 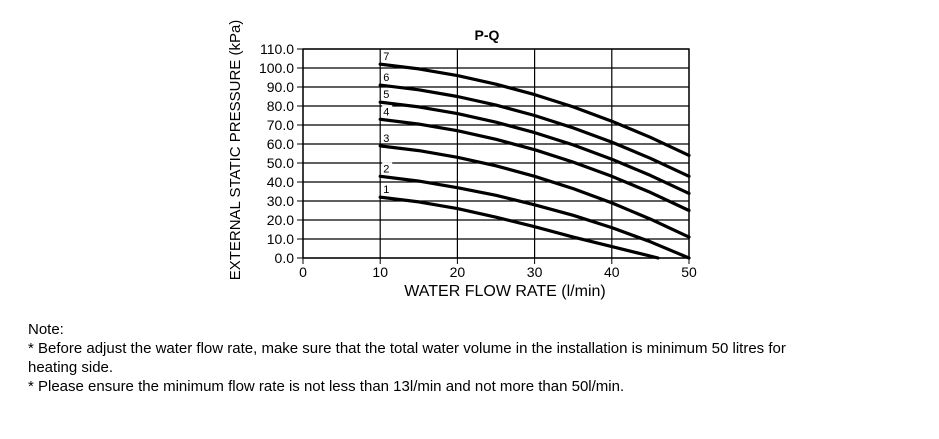 What do you see at coordinates (387, 123) in the screenshot?
I see `series-labels: 1 2 3 4 5 6 7` at bounding box center [387, 123].